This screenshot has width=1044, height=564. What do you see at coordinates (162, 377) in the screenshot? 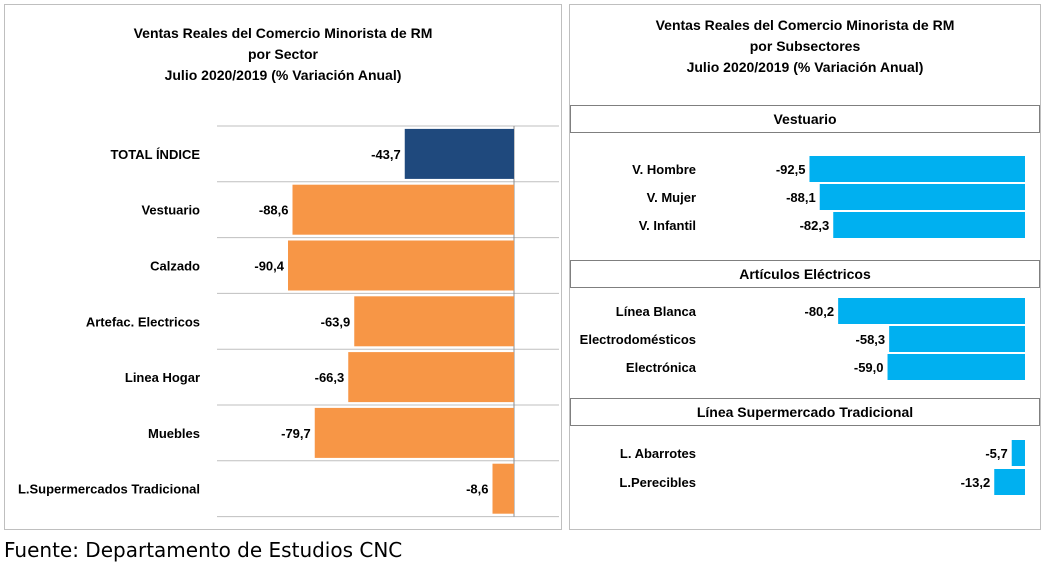
I see `category-label-linea-hogar: Linea Hogar` at bounding box center [162, 377].